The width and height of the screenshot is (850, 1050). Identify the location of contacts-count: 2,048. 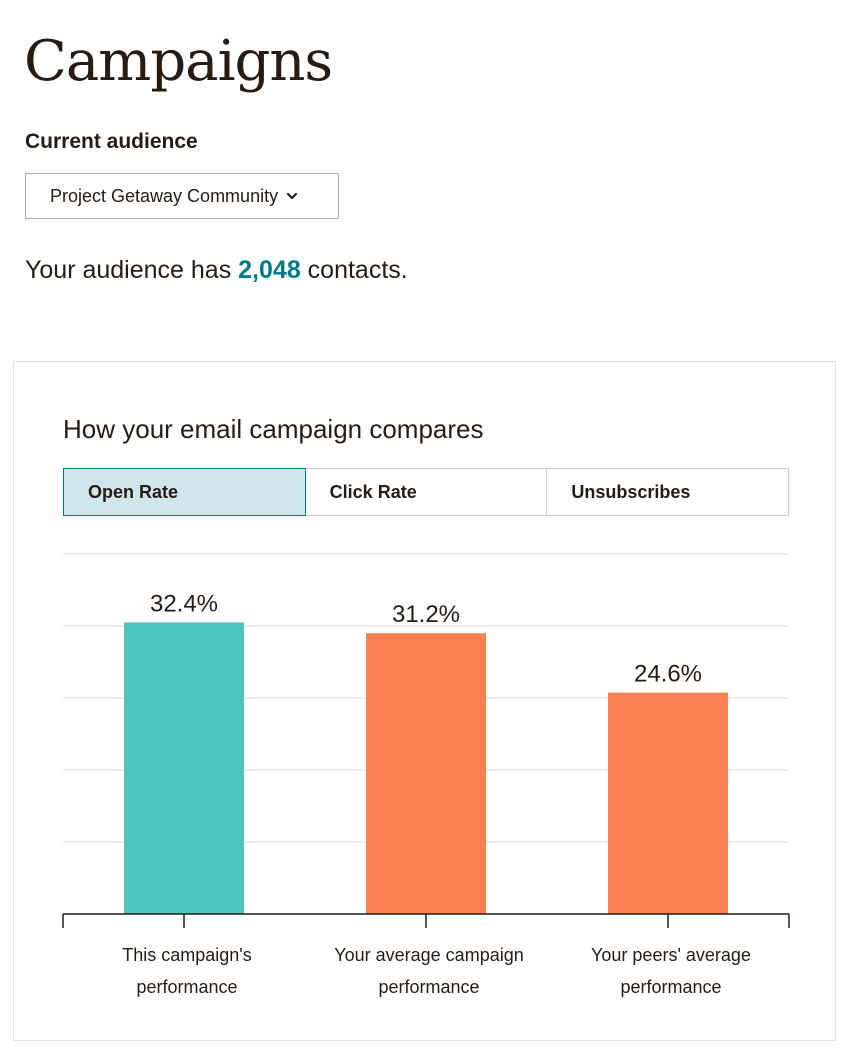
(269, 270).